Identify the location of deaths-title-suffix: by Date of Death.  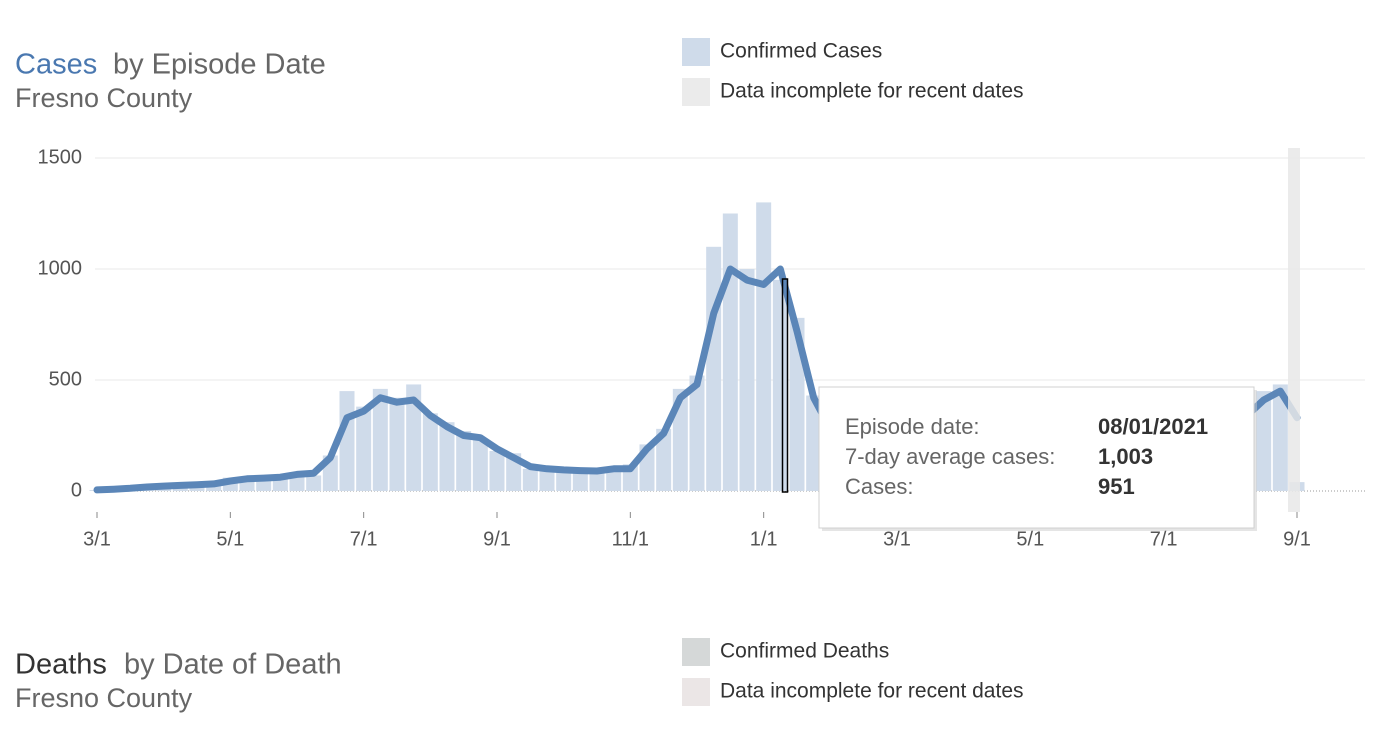
(233, 665).